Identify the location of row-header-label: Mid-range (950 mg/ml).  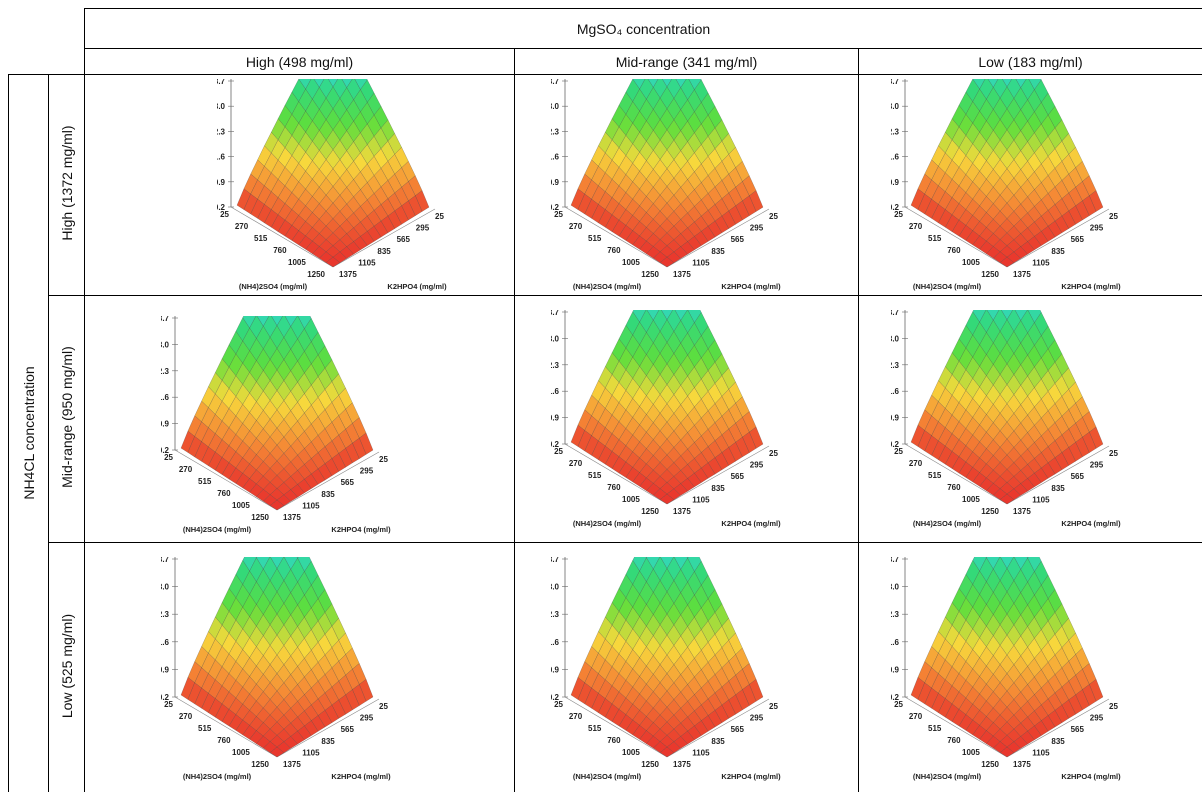
(67, 417).